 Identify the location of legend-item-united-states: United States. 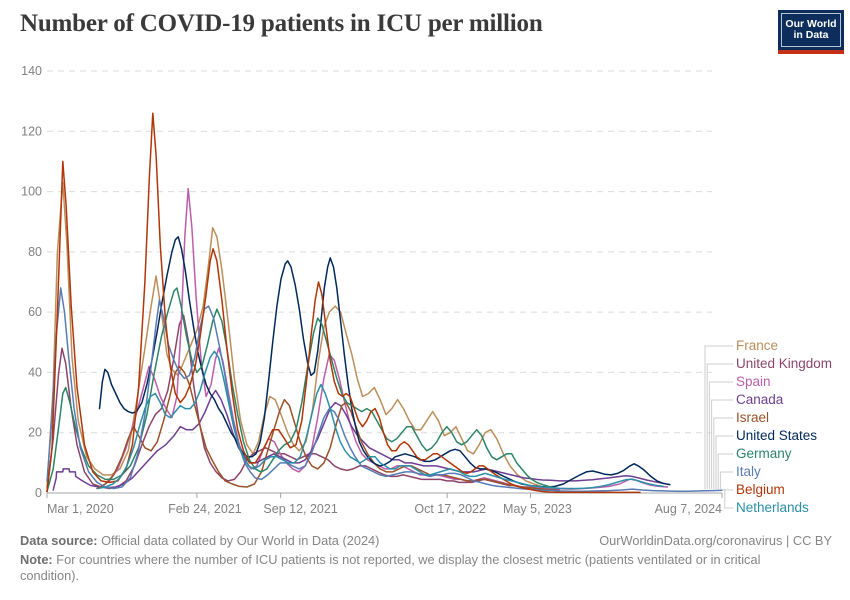
(777, 435).